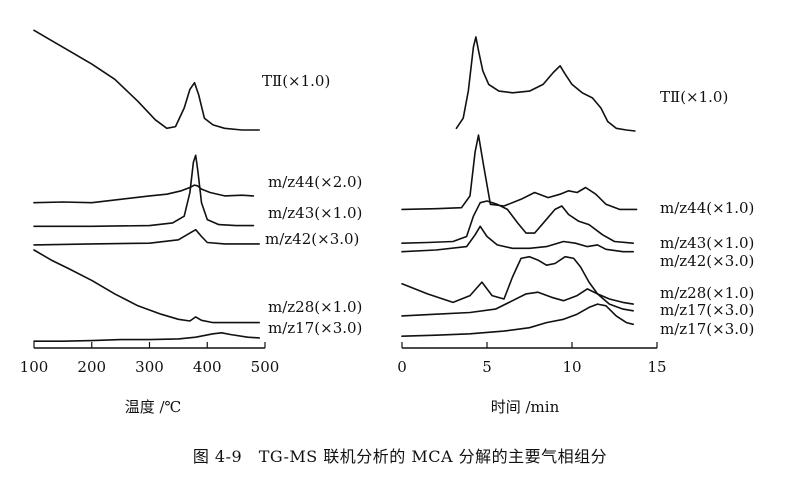  Describe the element at coordinates (571, 367) in the screenshot. I see `x-tick-label: 10` at that location.